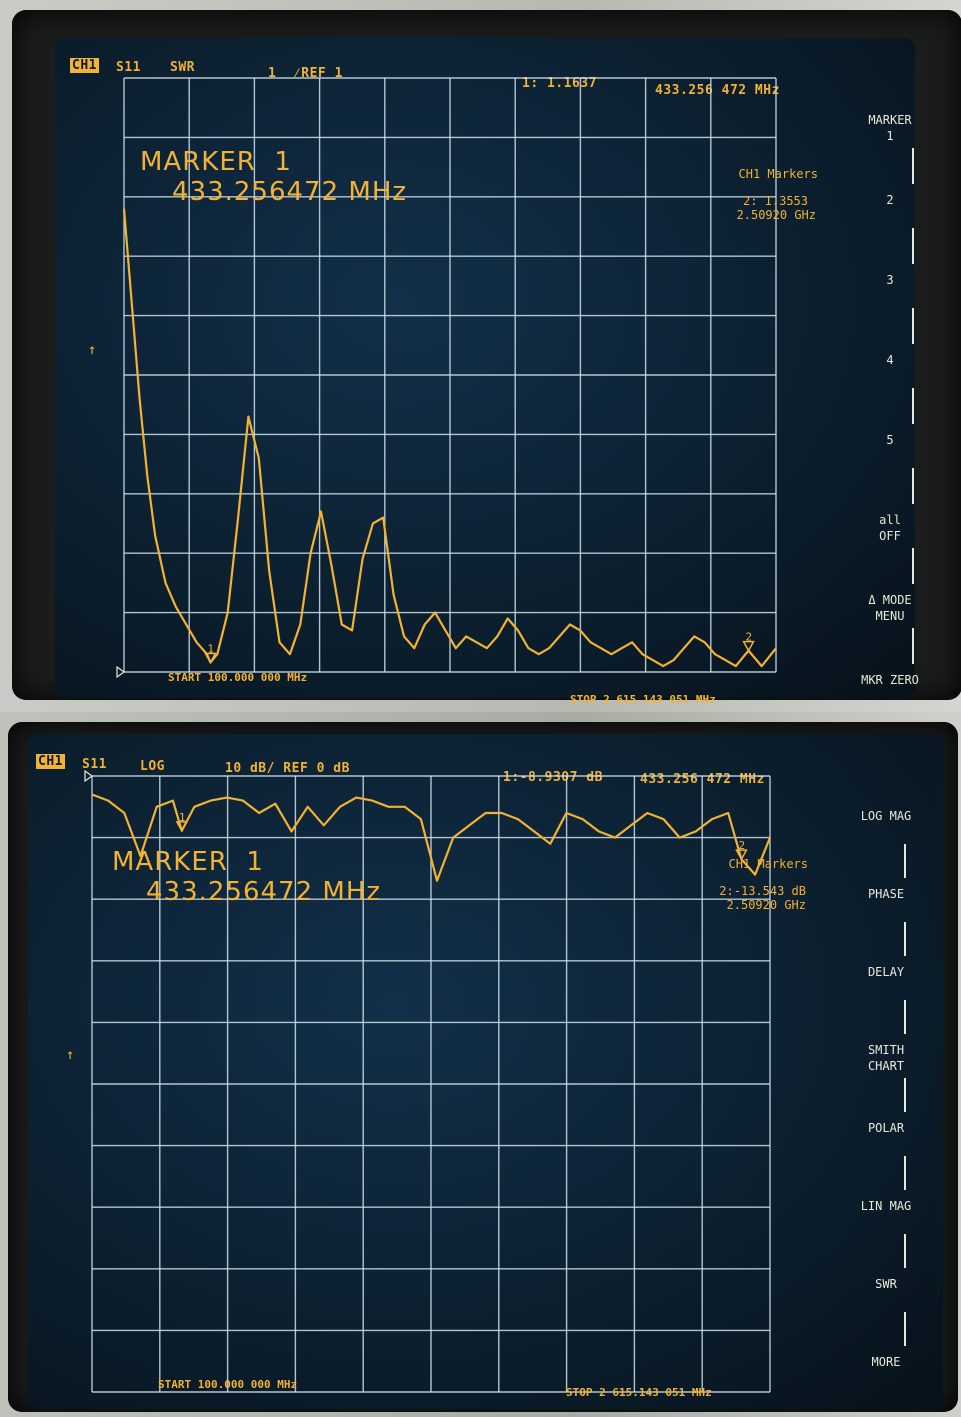  I want to click on scale-label: 10 dB/ REF 0 dB, so click(287, 768).